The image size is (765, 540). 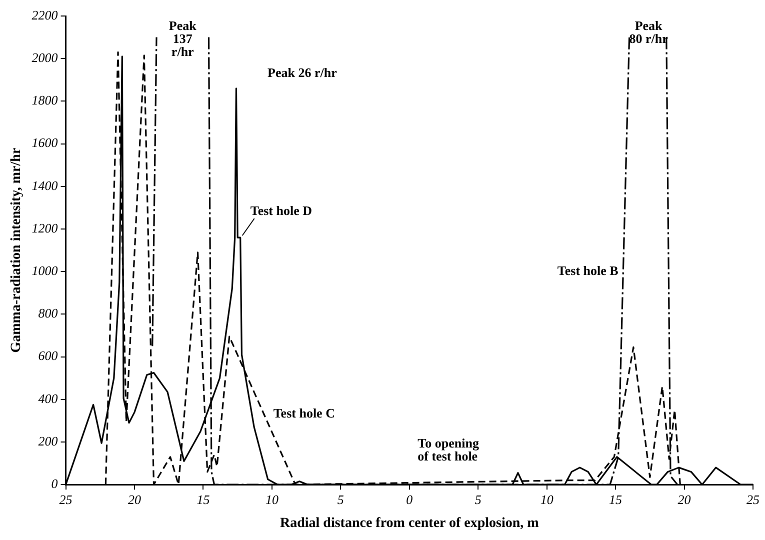 What do you see at coordinates (648, 32) in the screenshot?
I see `annotation: Peak 80 r/hr` at bounding box center [648, 32].